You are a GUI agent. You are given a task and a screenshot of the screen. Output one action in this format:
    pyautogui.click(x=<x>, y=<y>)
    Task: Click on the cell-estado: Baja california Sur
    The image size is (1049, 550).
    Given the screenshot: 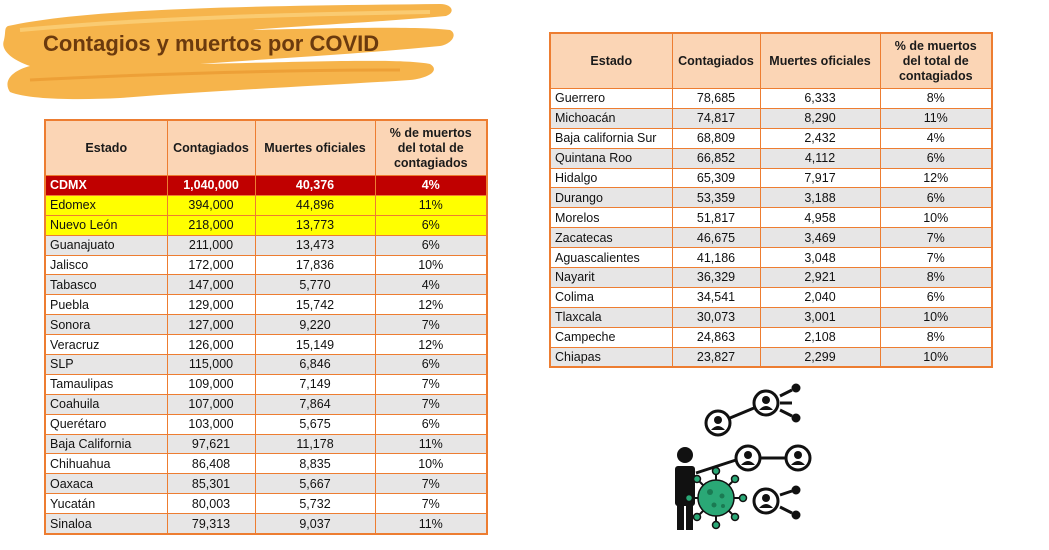 What is the action you would take?
    pyautogui.click(x=611, y=138)
    